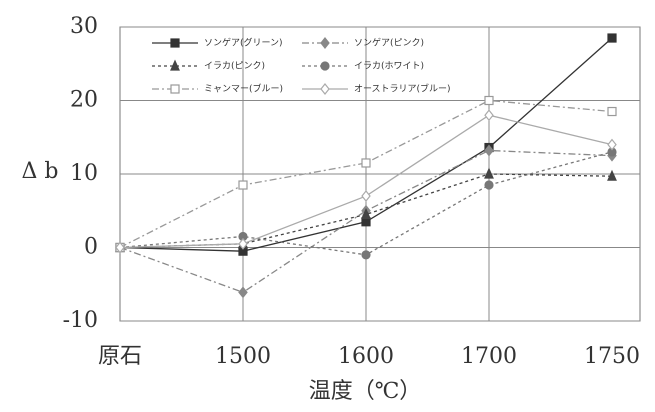  What do you see at coordinates (366, 356) in the screenshot?
I see `x-tick-label: 1600` at bounding box center [366, 356].